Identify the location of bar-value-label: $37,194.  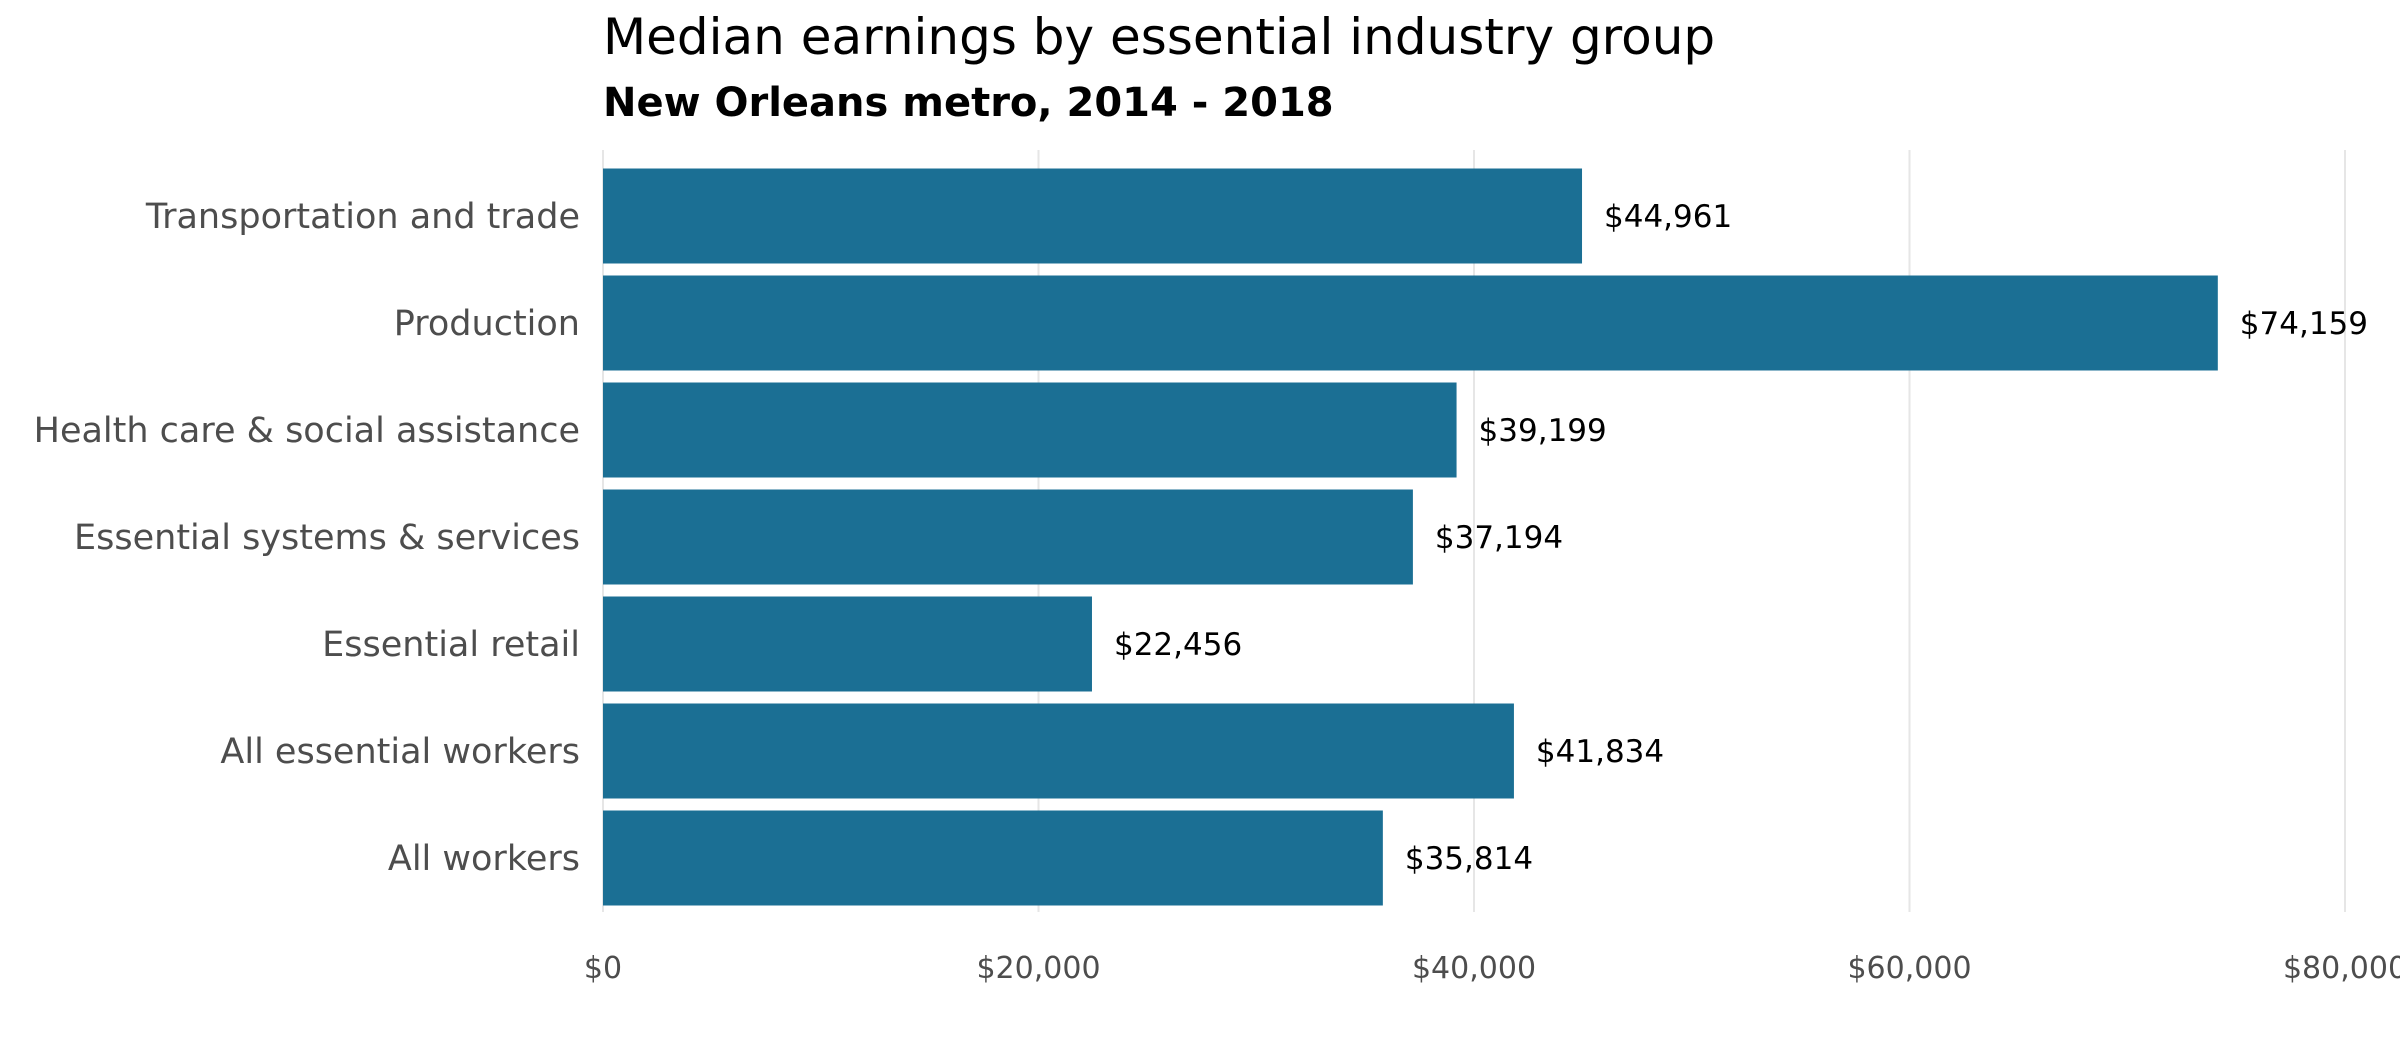
(1499, 538).